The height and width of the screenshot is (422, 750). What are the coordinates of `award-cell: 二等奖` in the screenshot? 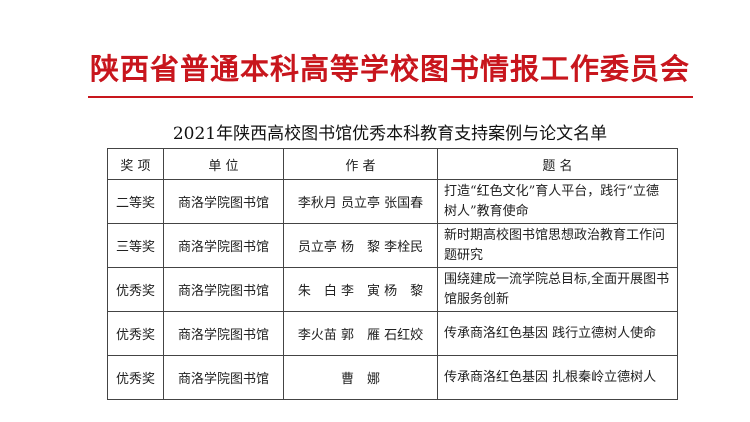 It's located at (135, 201).